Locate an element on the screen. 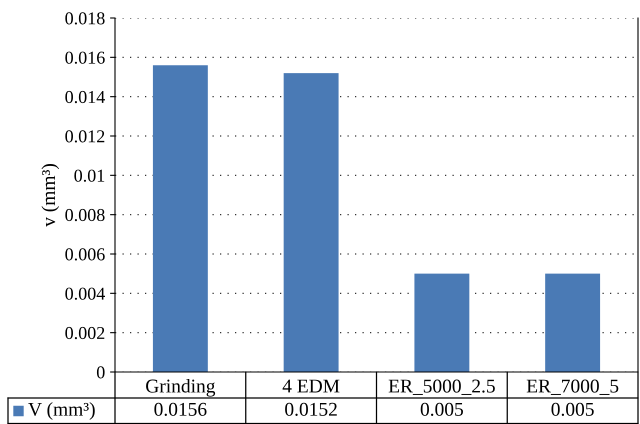  x-tick-label: ER_7000_5 is located at coordinates (572, 387).